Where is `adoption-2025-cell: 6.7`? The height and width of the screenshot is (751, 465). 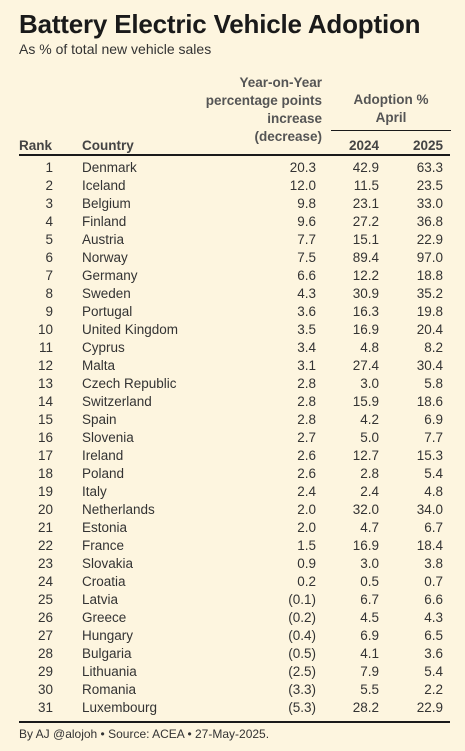
adoption-2025-cell: 6.7 is located at coordinates (433, 527).